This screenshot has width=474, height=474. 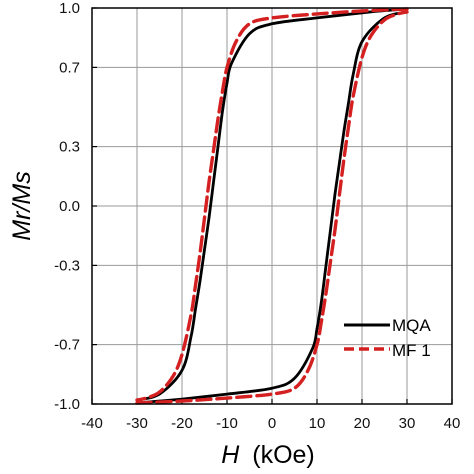 What do you see at coordinates (69, 8) in the screenshot?
I see `y-tick-label: 1.0` at bounding box center [69, 8].